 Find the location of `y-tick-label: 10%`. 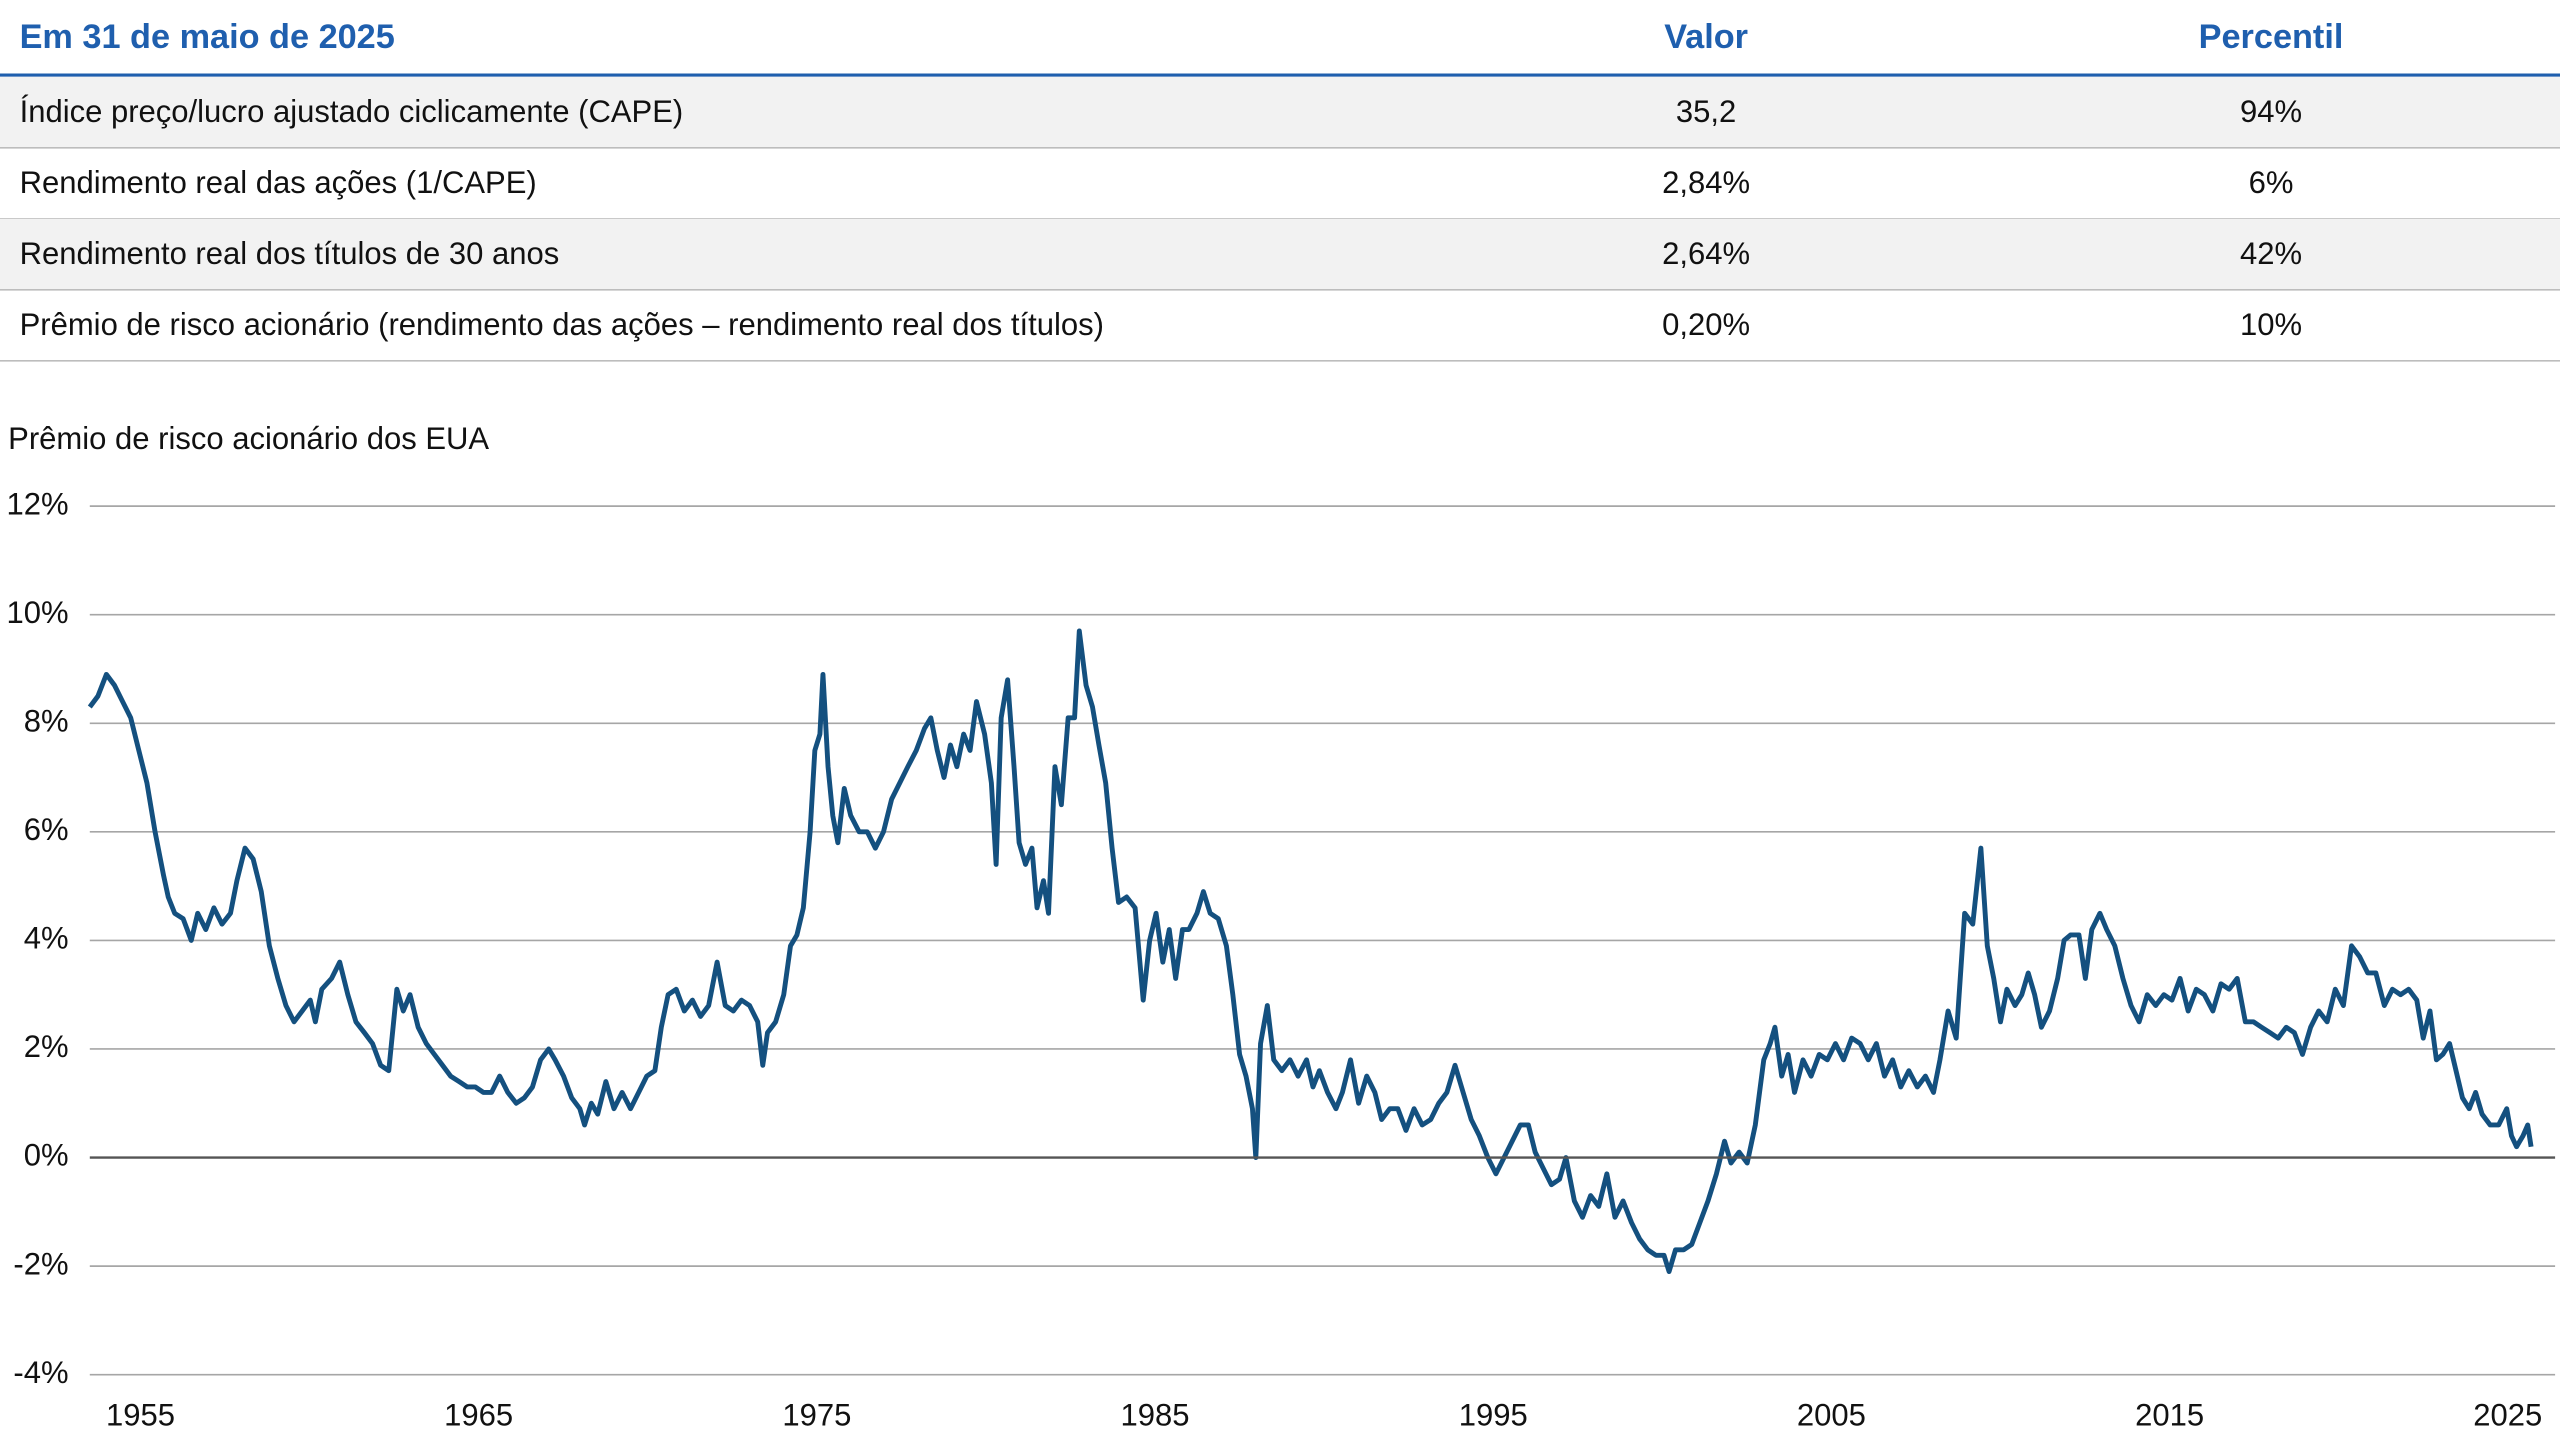

y-tick-label: 10% is located at coordinates (37, 612).